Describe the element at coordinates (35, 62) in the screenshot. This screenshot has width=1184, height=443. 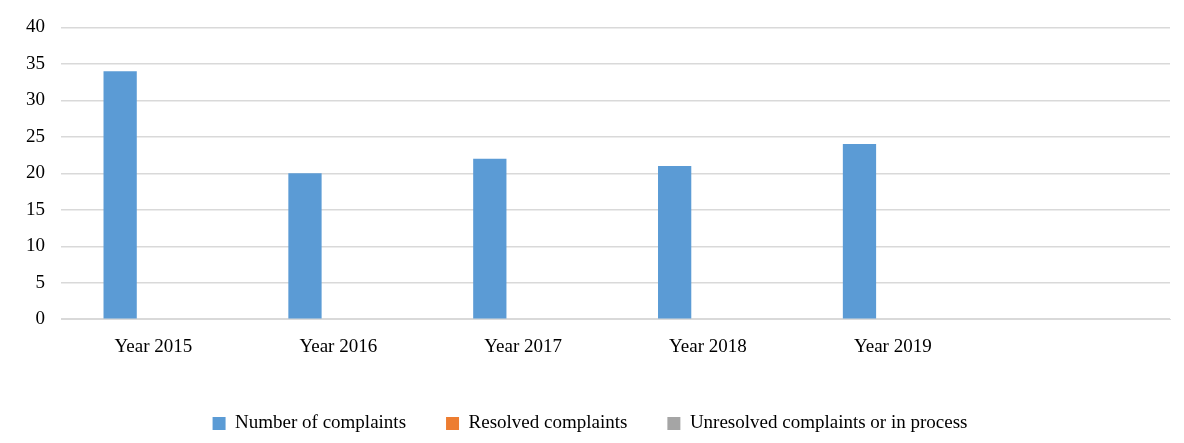
I see `y-tick-label: 35` at that location.